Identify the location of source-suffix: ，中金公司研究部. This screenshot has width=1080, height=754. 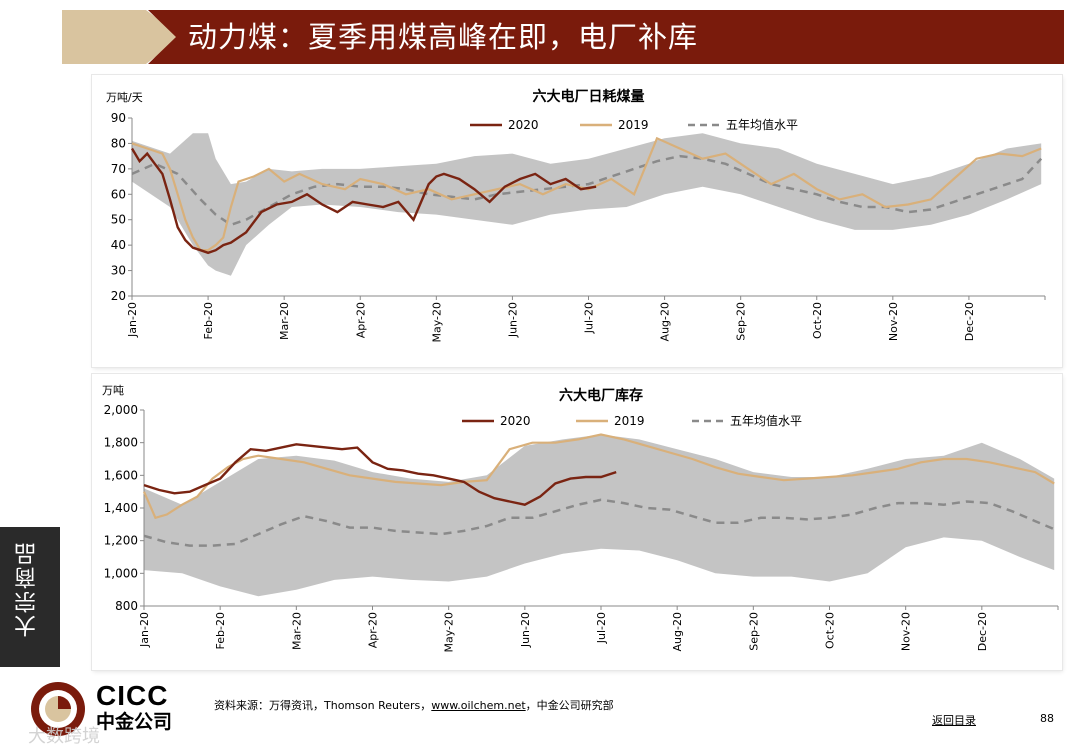
(569, 705).